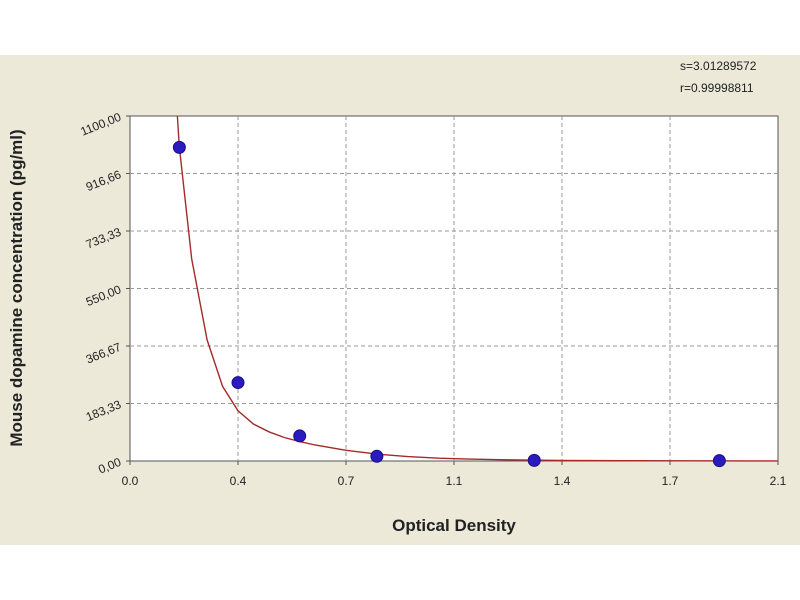 This screenshot has width=800, height=600. Describe the element at coordinates (104, 180) in the screenshot. I see `y-tick-label: 916,66` at that location.